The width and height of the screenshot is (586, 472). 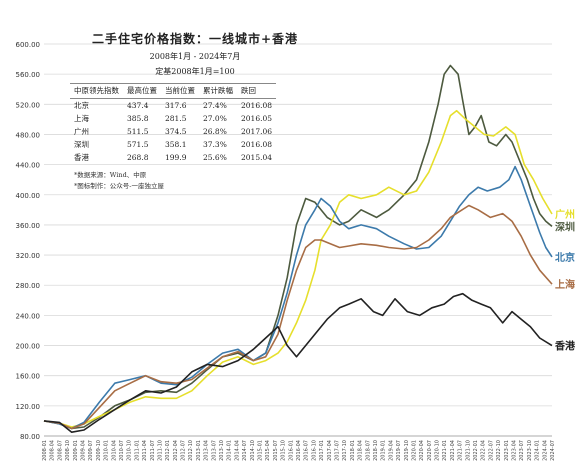 What do you see at coordinates (28, 316) in the screenshot?
I see `y-tick-label: 240.00` at bounding box center [28, 316].